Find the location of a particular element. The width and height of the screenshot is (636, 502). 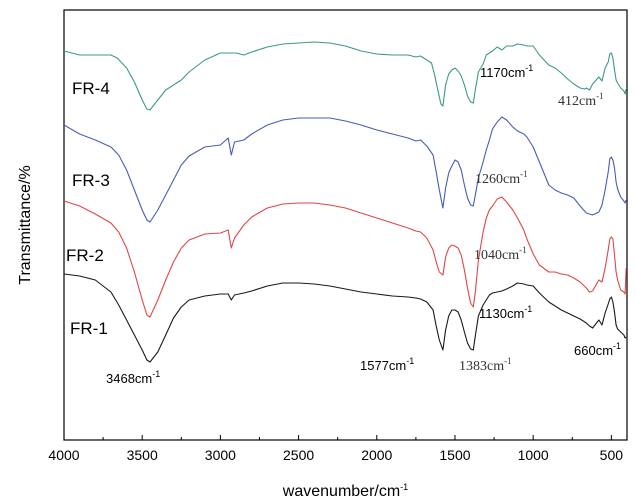

x-axis-ticks: 4000 3500 3000 2500 2000 1500 1000 500 is located at coordinates (335, 449).